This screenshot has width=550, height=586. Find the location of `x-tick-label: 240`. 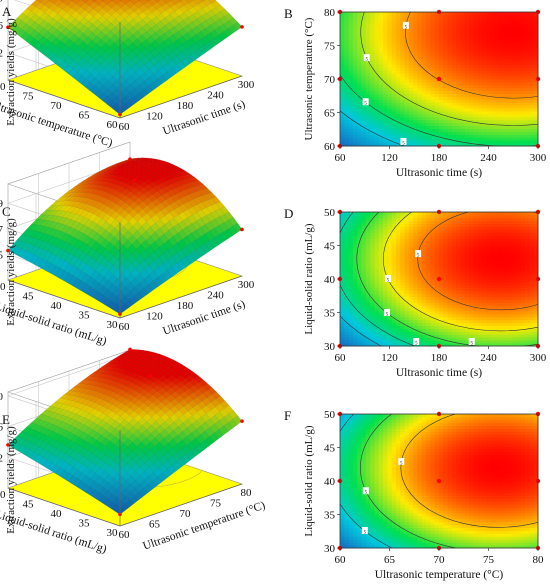

x-tick-label: 240 is located at coordinates (215, 96).